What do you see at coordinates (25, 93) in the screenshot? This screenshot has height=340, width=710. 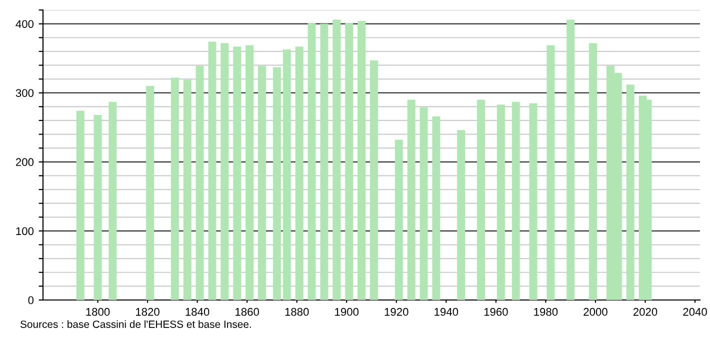 I see `y-tick-label: 300` at bounding box center [25, 93].